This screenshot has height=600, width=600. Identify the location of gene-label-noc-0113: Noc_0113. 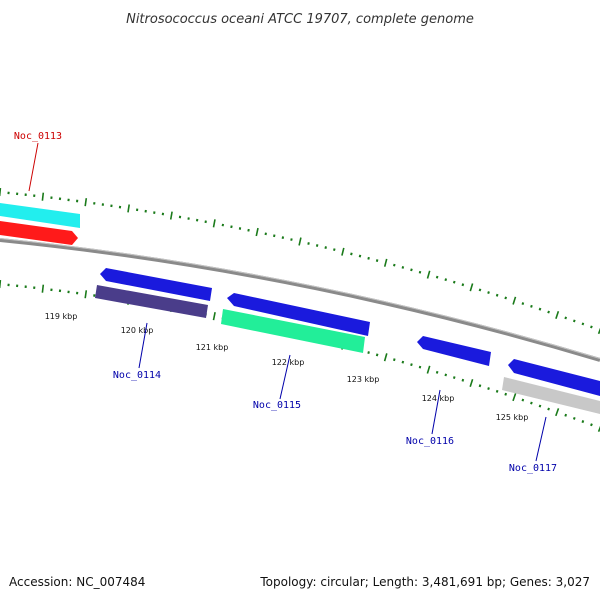
(38, 136).